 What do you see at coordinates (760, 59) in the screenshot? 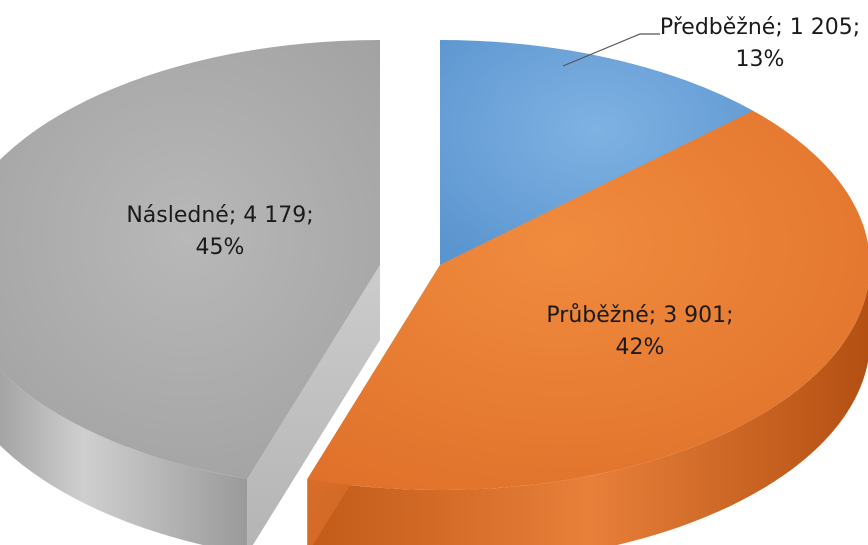
I see `data-label-percent-predbezne: 13%` at bounding box center [760, 59].